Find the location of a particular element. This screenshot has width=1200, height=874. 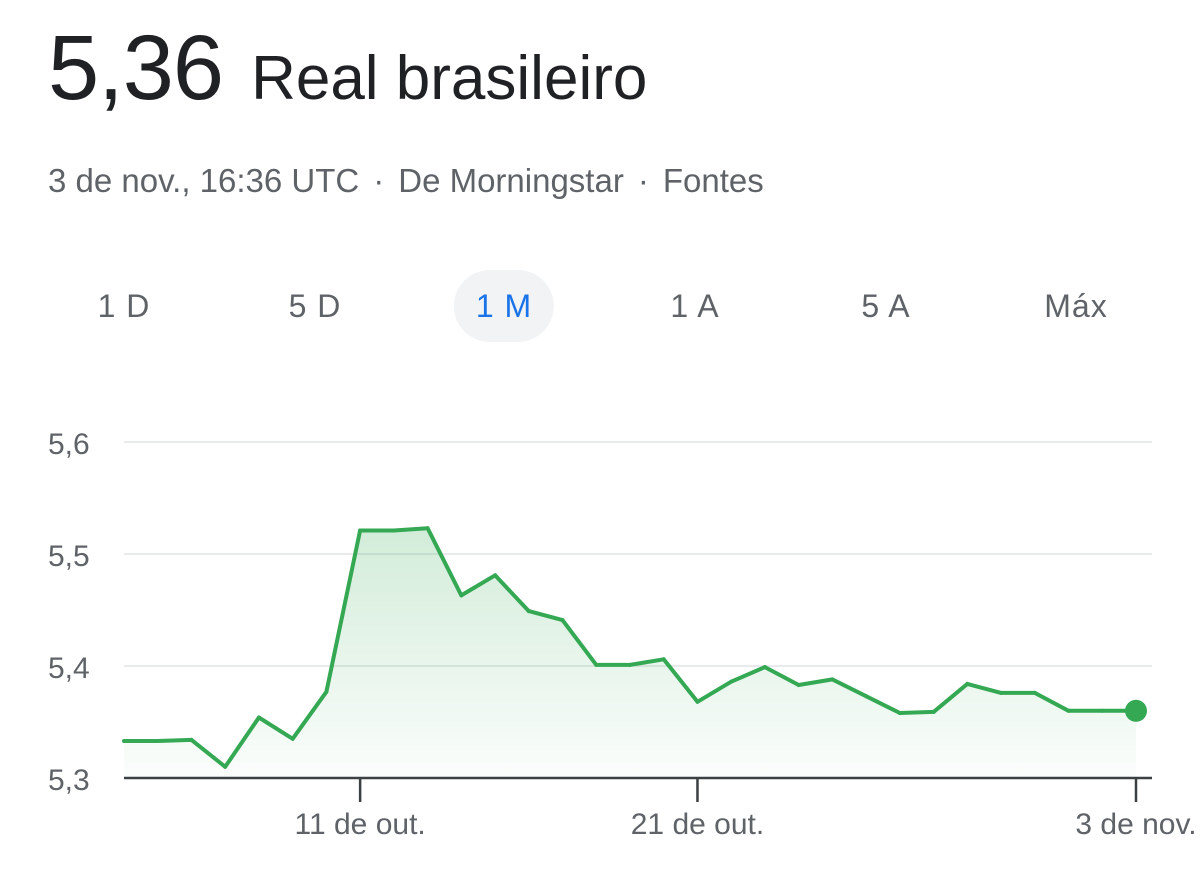

tab-max: Máx is located at coordinates (1076, 306).